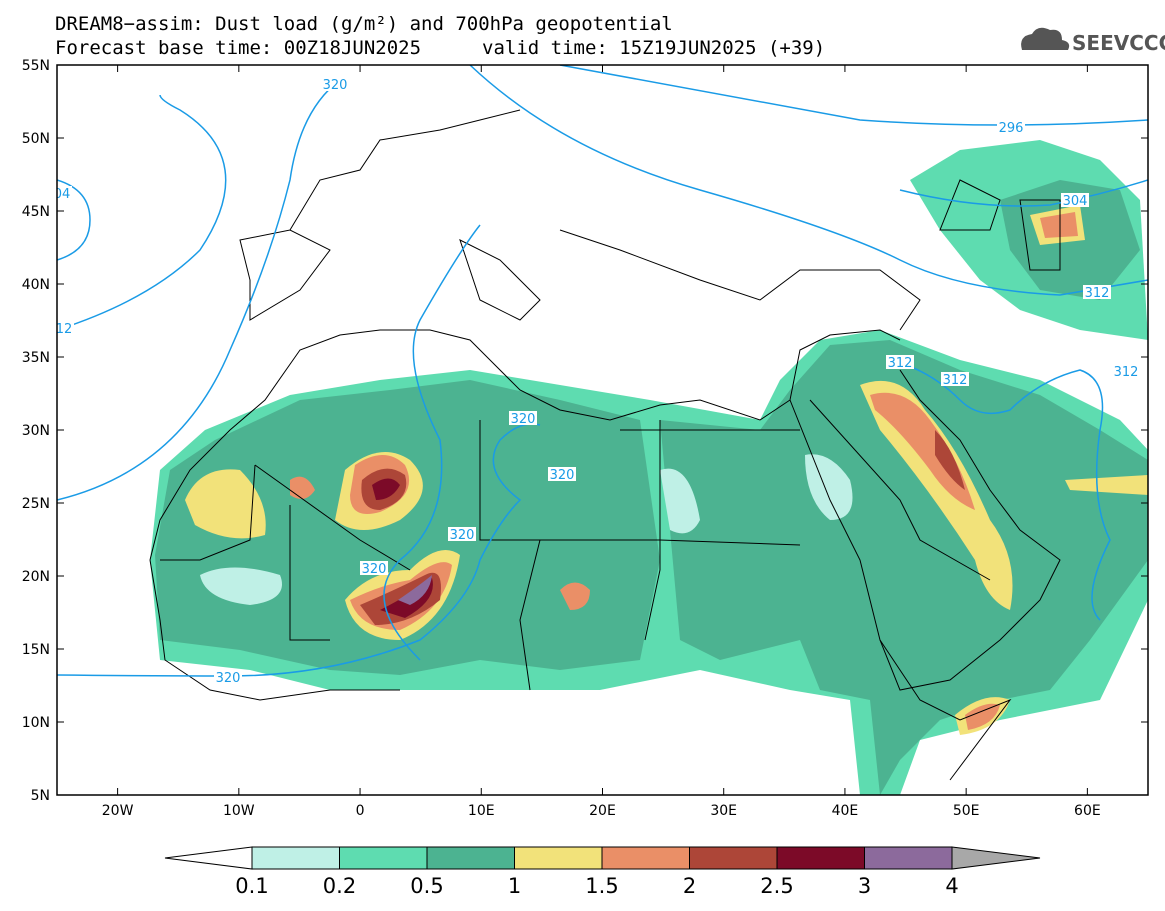 The image size is (1165, 911). What do you see at coordinates (36, 650) in the screenshot?
I see `y-tick-label: 15N` at bounding box center [36, 650].